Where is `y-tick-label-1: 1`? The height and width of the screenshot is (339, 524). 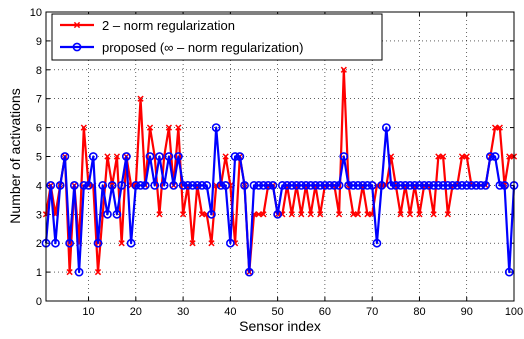
y-tick-label-1: 1 is located at coordinates (39, 273).